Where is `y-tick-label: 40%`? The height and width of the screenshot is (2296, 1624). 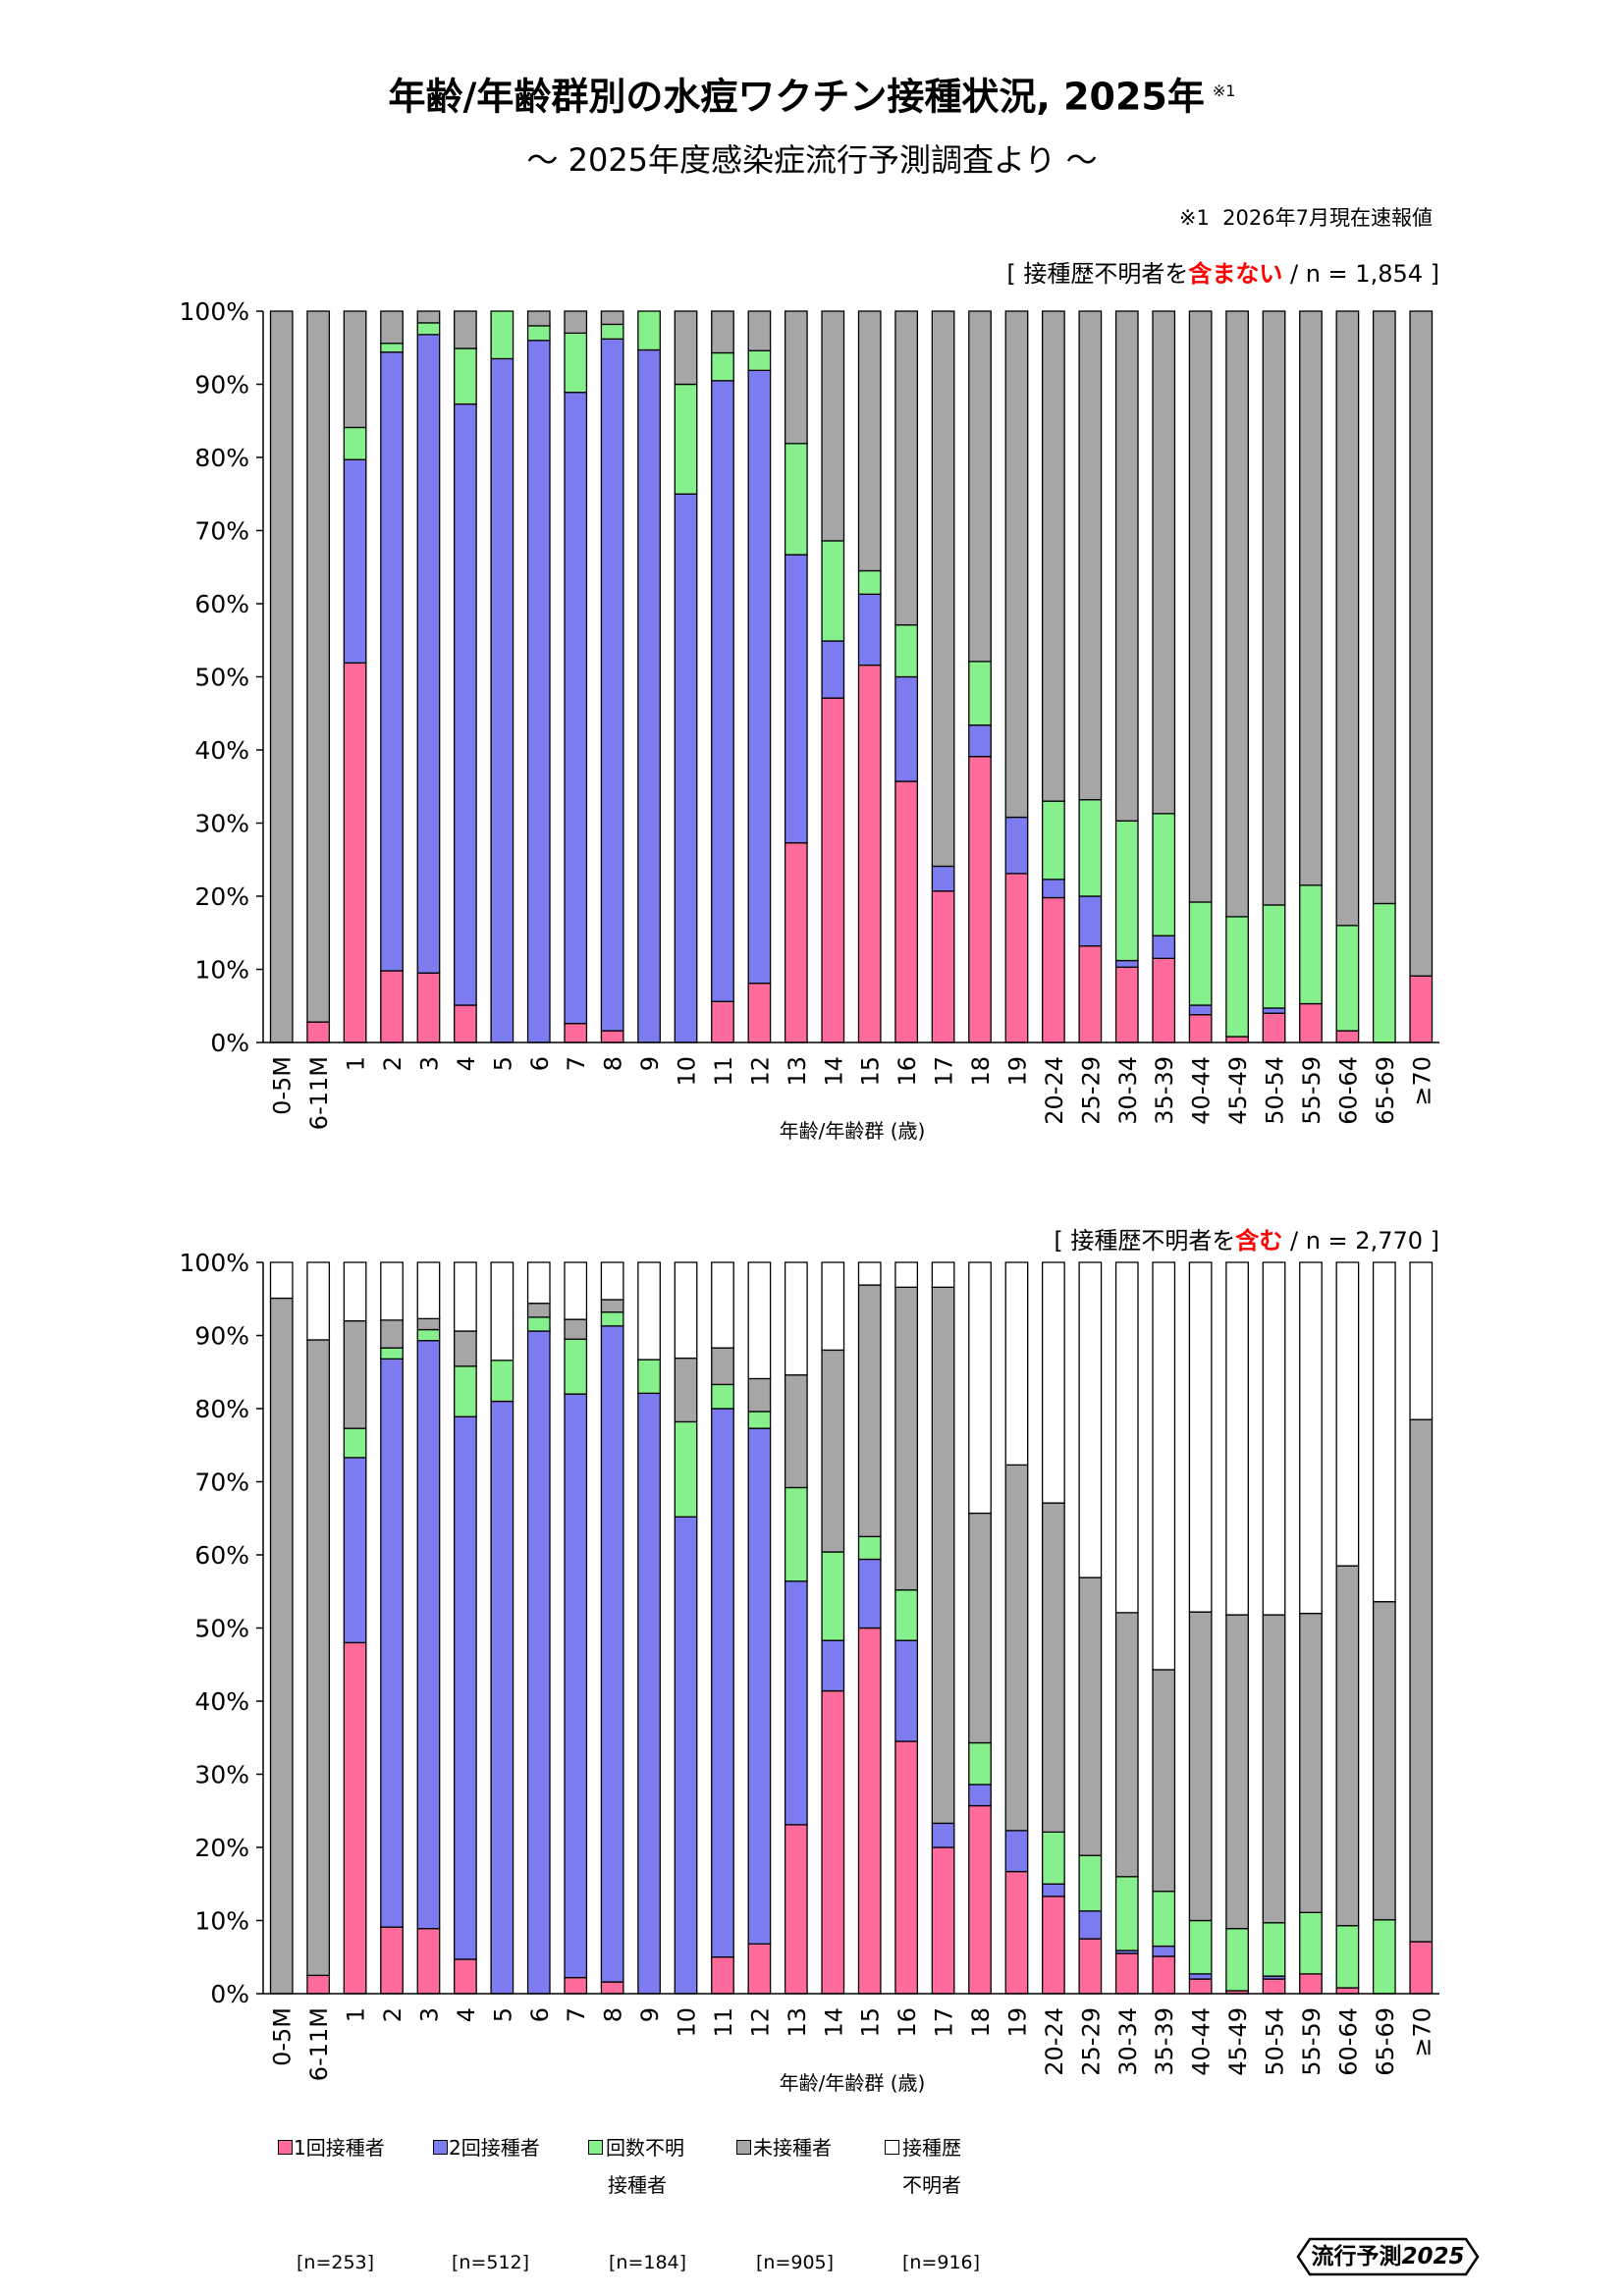
y-tick-label: 40% is located at coordinates (221, 750).